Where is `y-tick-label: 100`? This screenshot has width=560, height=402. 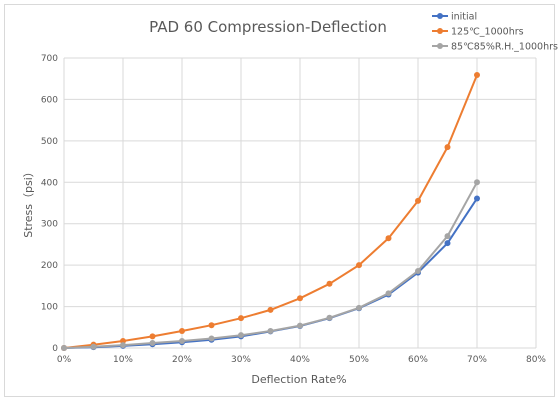 y-tick-label: 100 is located at coordinates (49, 308).